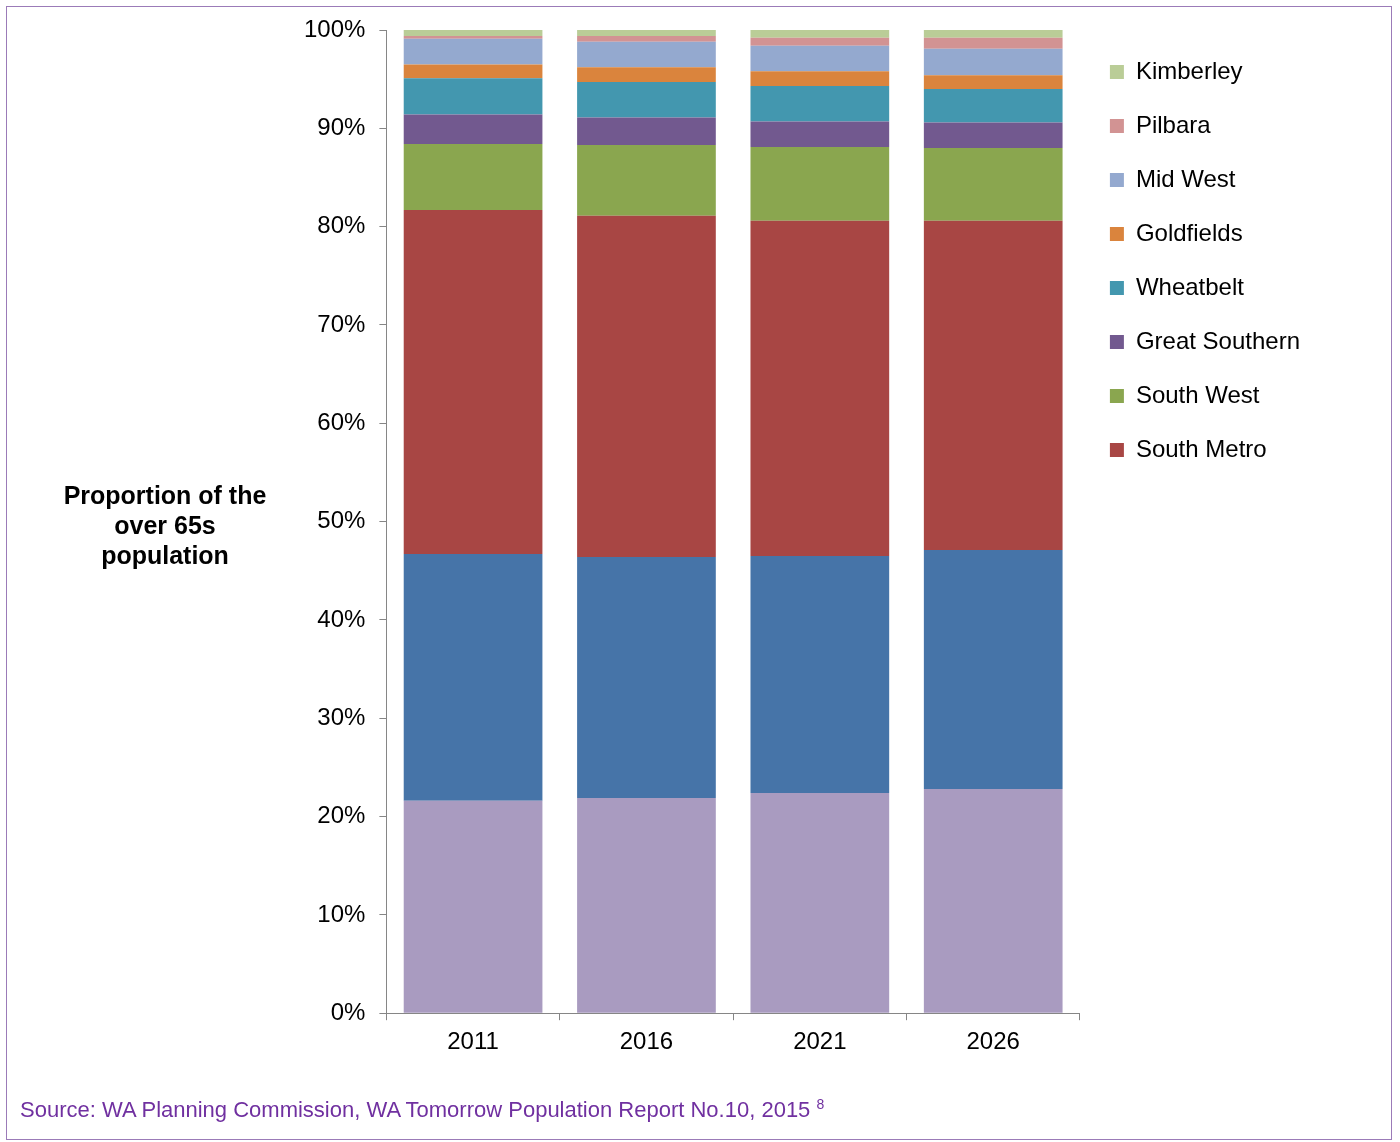 Image resolution: width=1400 pixels, height=1142 pixels. I want to click on legend-label: South West, so click(1197, 394).